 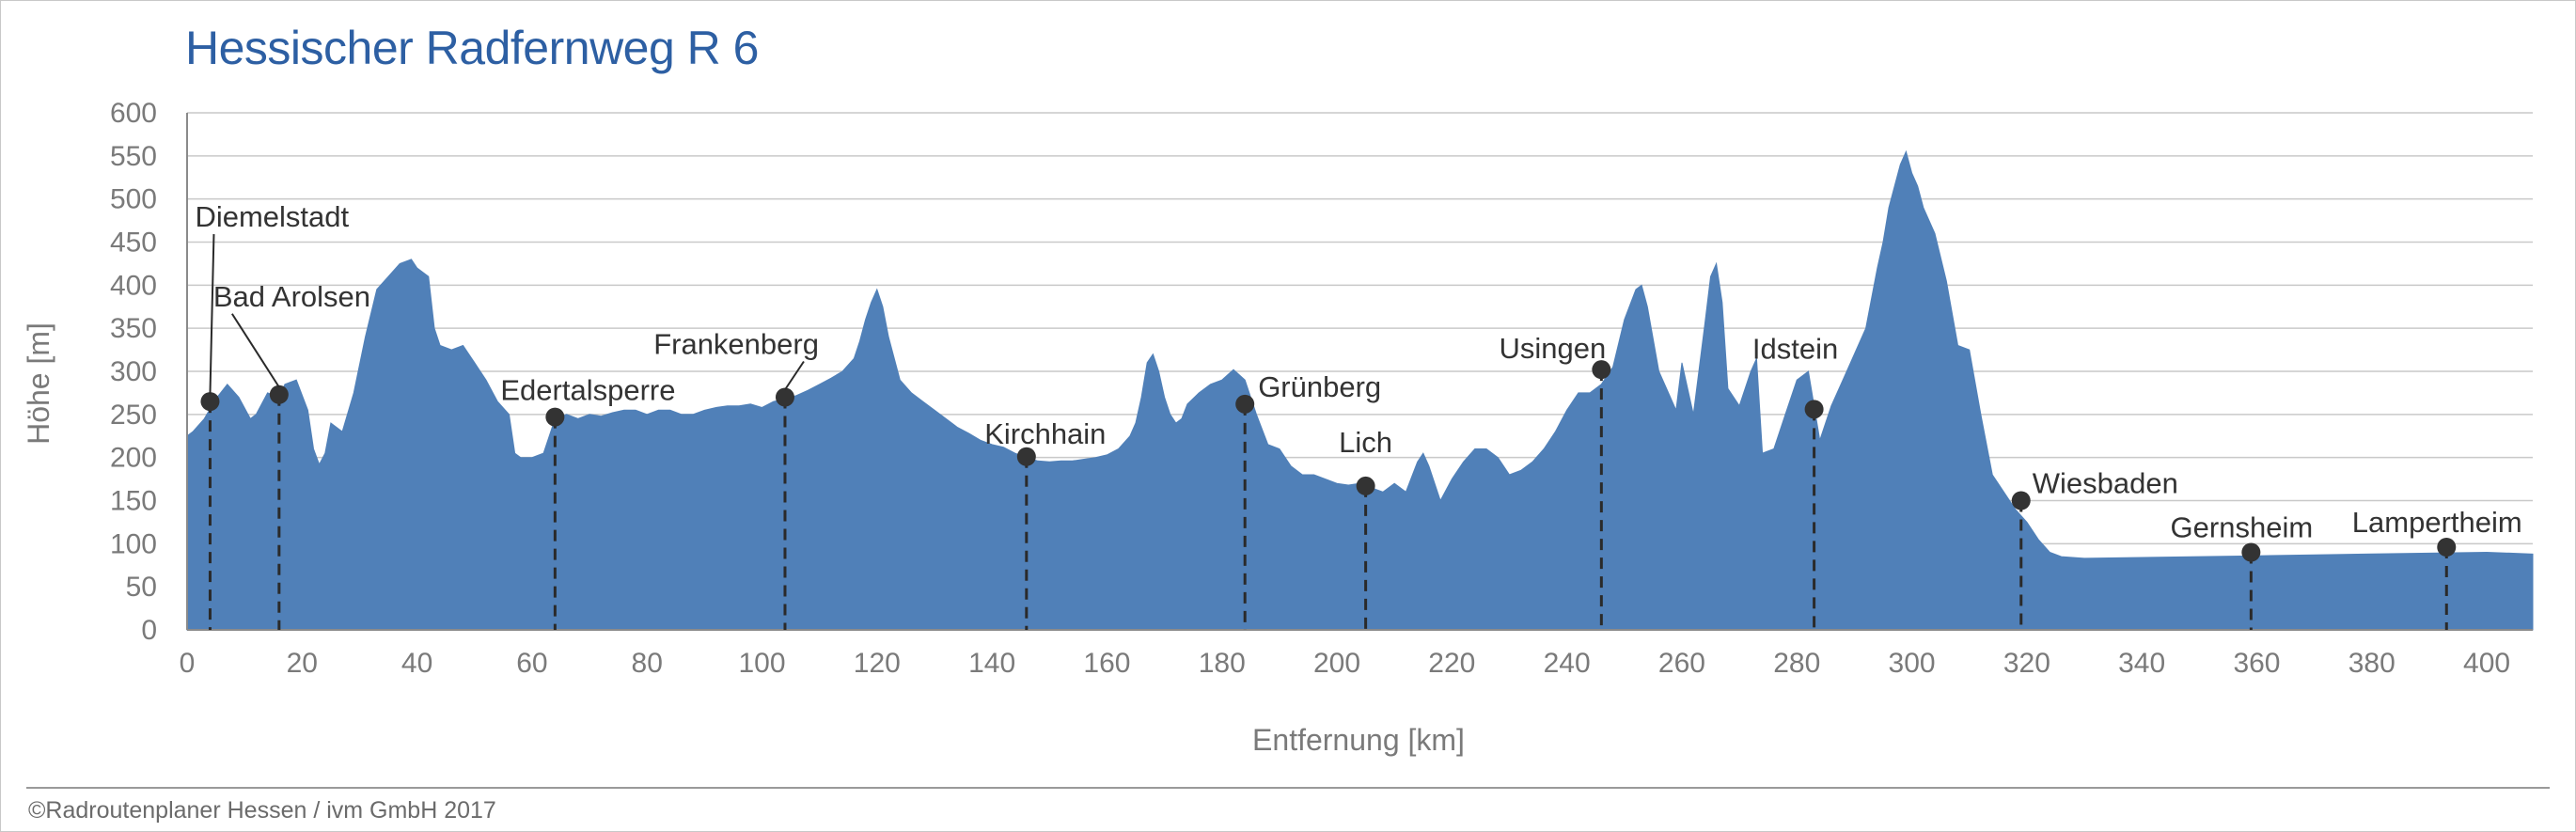 I want to click on leader-line-Bad Arolsen, so click(x=256, y=350).